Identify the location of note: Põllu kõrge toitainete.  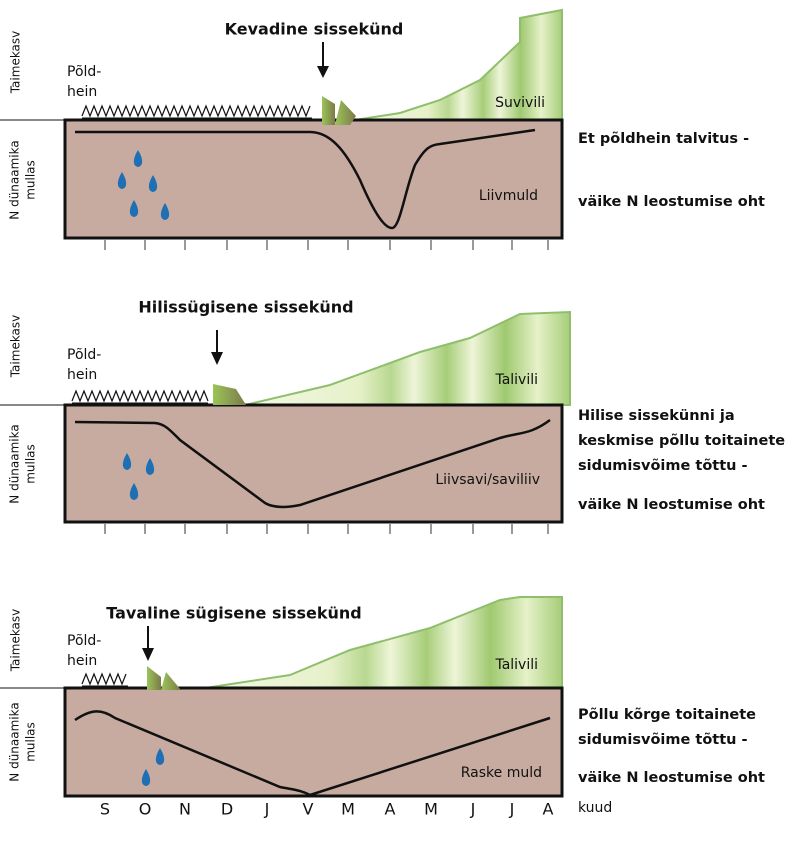
(667, 715).